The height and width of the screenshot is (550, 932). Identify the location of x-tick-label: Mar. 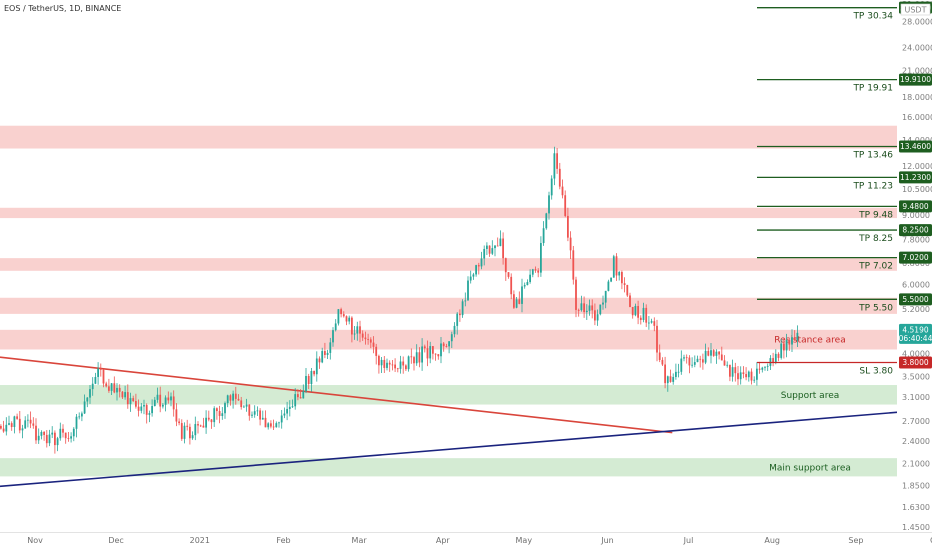
(360, 540).